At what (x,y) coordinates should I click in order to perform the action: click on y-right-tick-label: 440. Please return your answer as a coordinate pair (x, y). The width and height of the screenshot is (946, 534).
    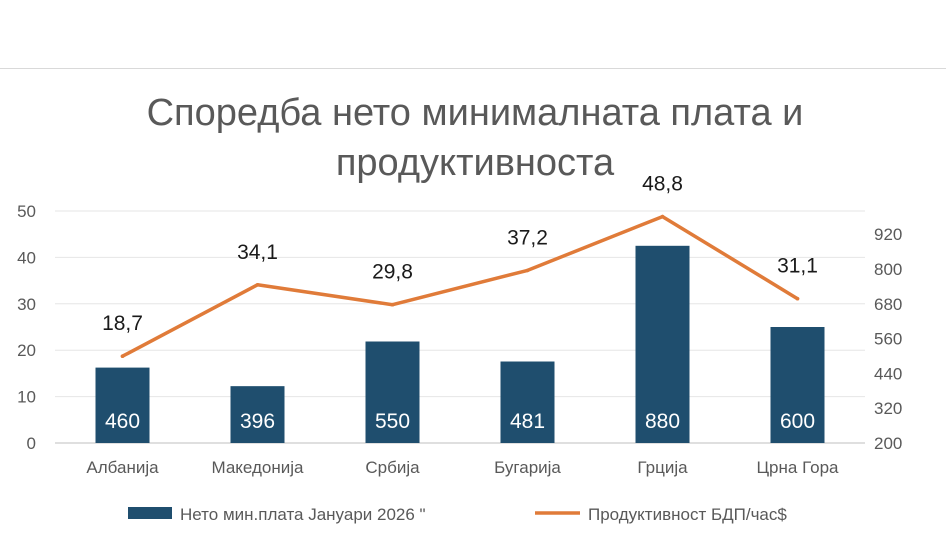
    Looking at the image, I should click on (888, 373).